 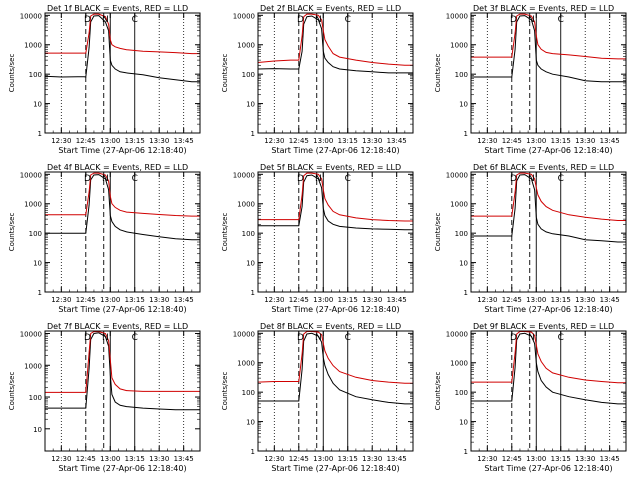 What do you see at coordinates (330, 167) in the screenshot?
I see `chart-title: Det 5f BLACK = Events, RED = LLD` at bounding box center [330, 167].